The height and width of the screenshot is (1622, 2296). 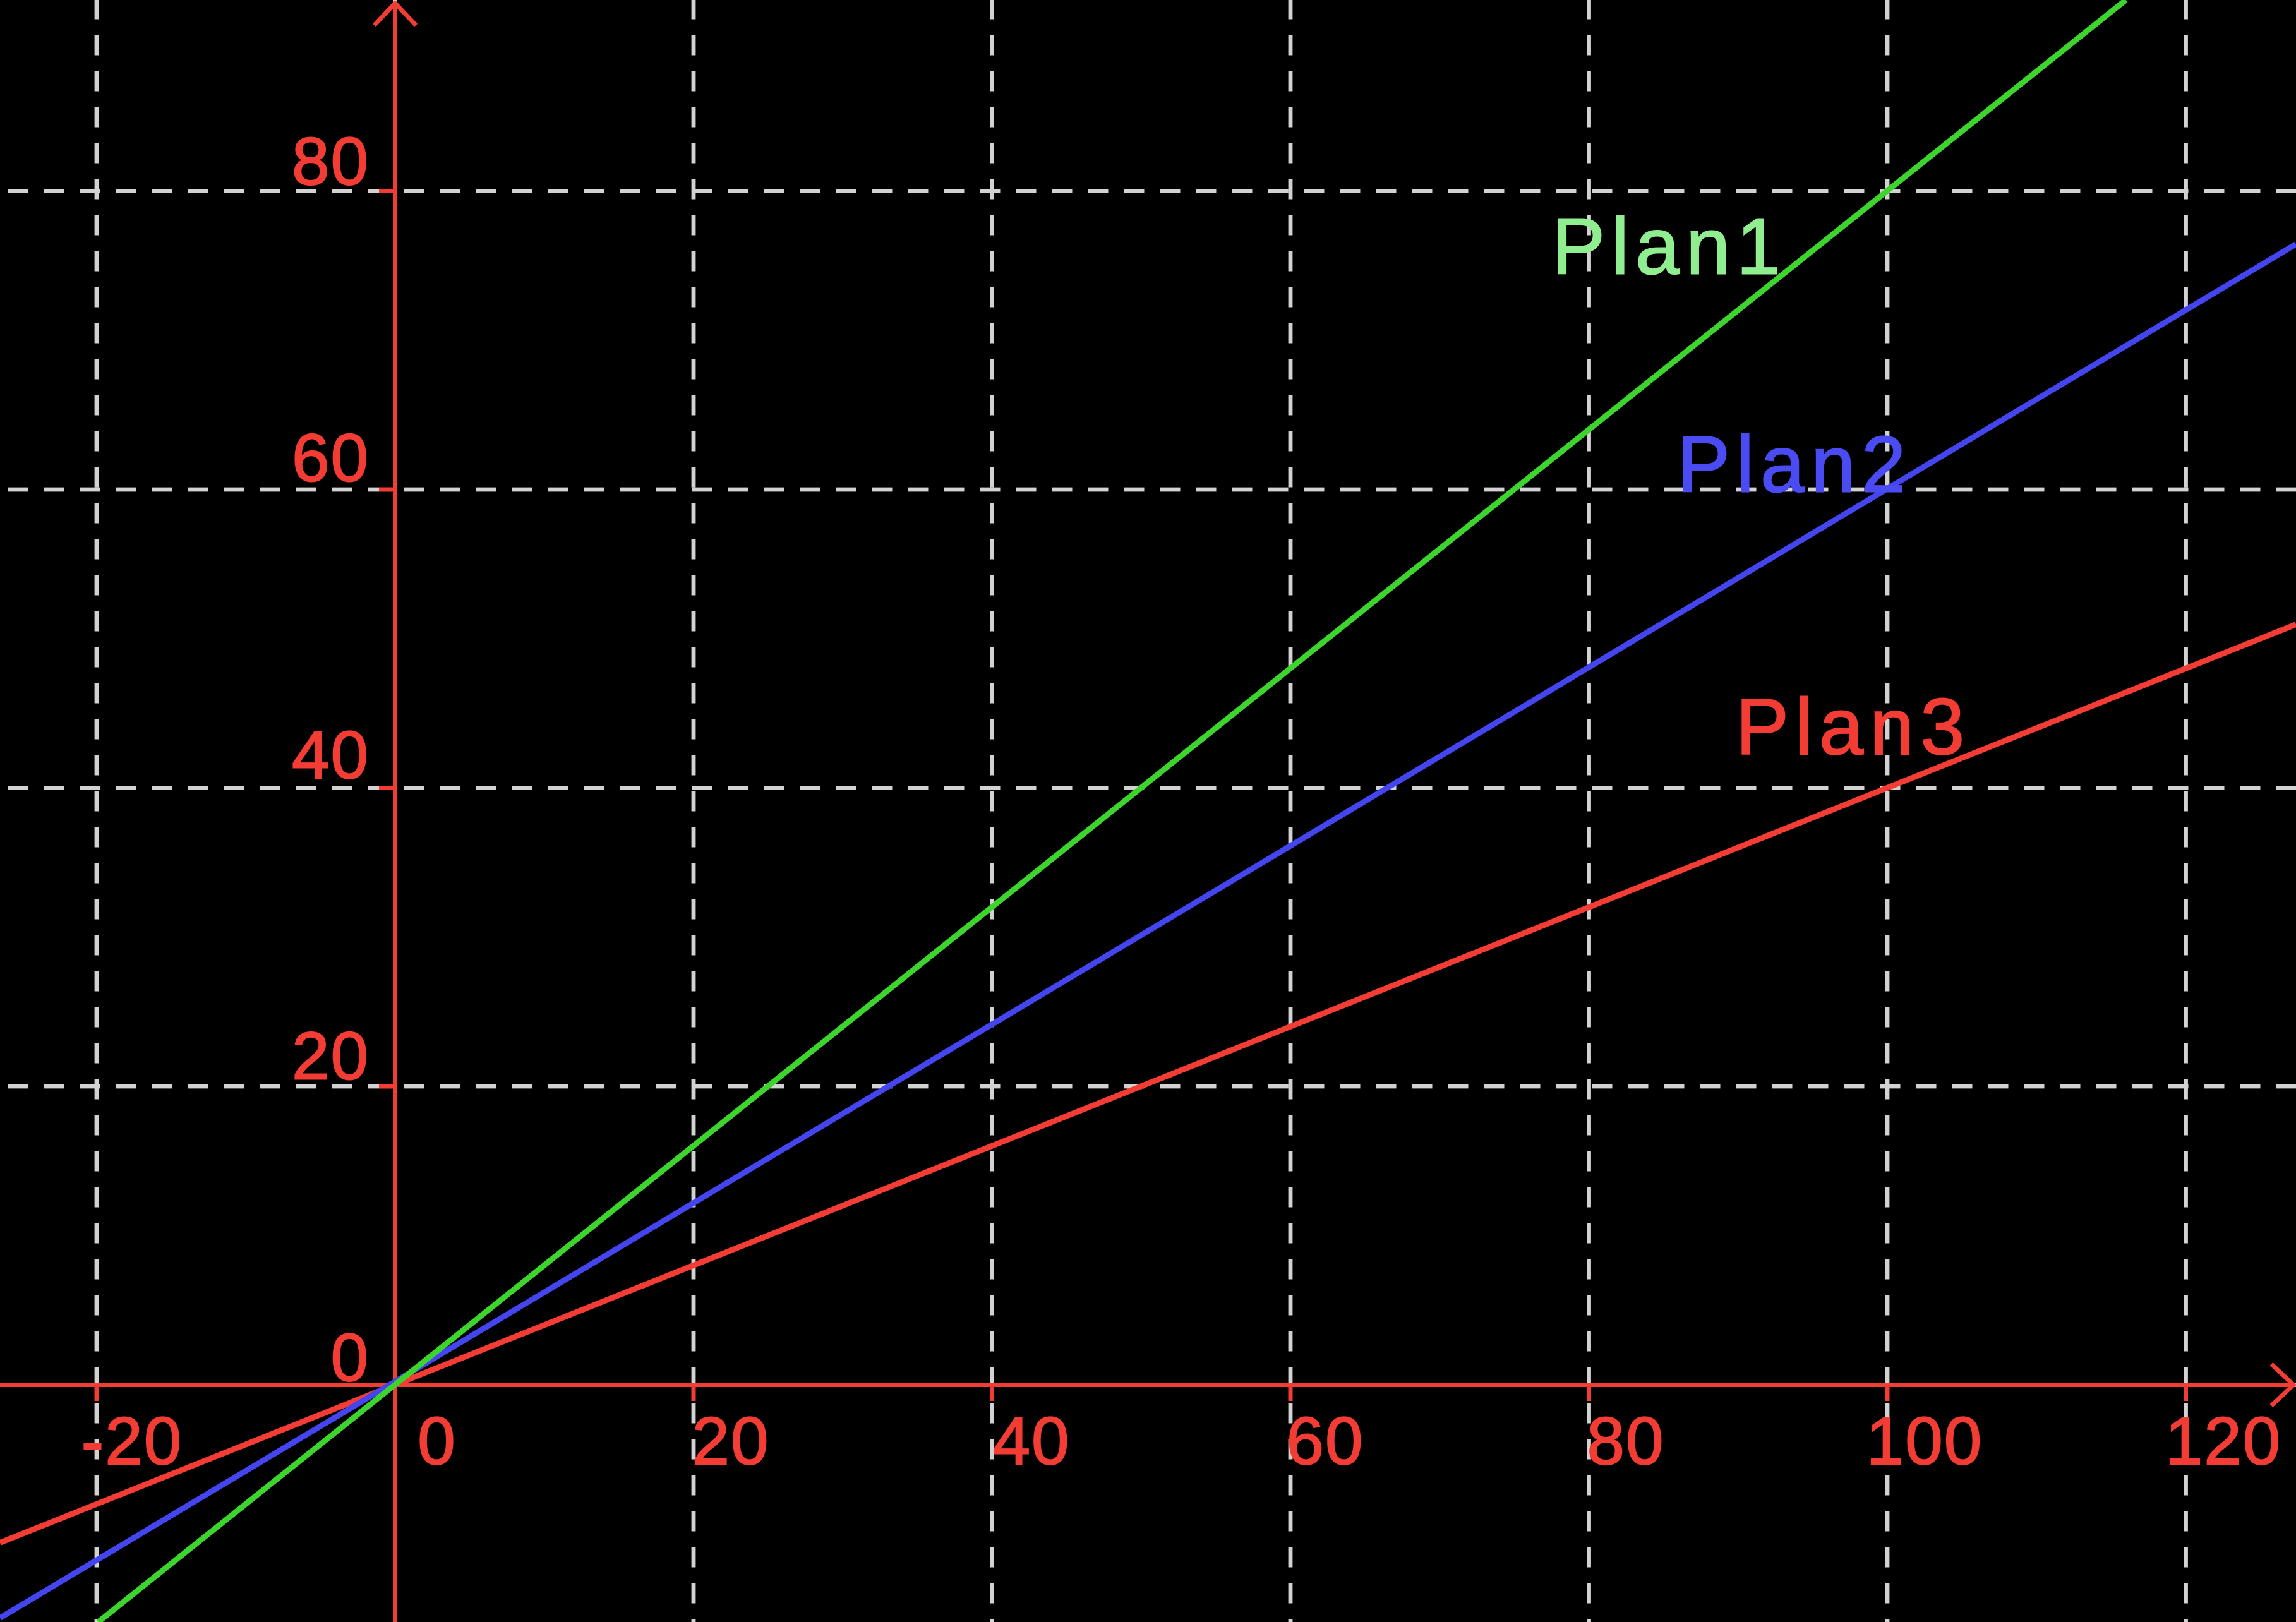 What do you see at coordinates (1924, 1441) in the screenshot?
I see `svg-text: 100` at bounding box center [1924, 1441].